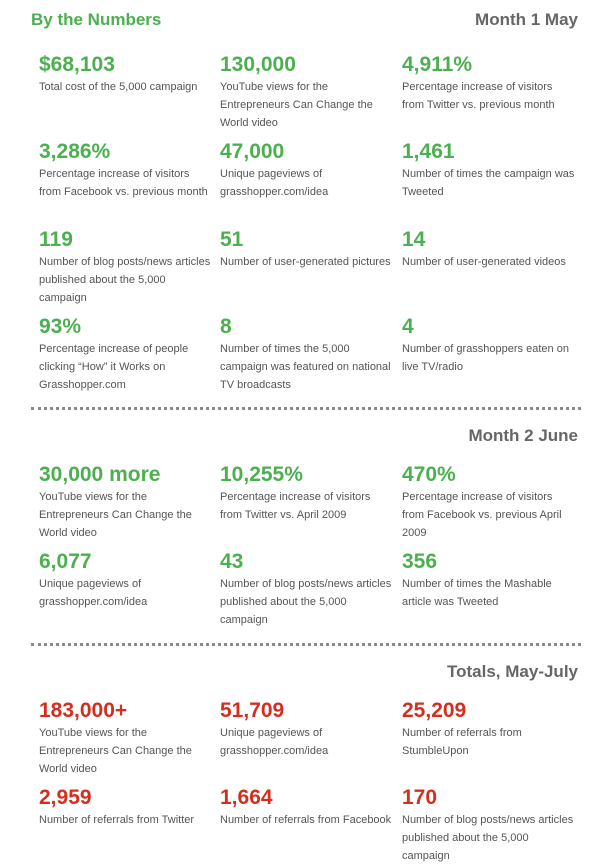 This screenshot has height=865, width=602. Describe the element at coordinates (307, 249) in the screenshot. I see `stat-item: 51 Number of user-generated pictures` at that location.